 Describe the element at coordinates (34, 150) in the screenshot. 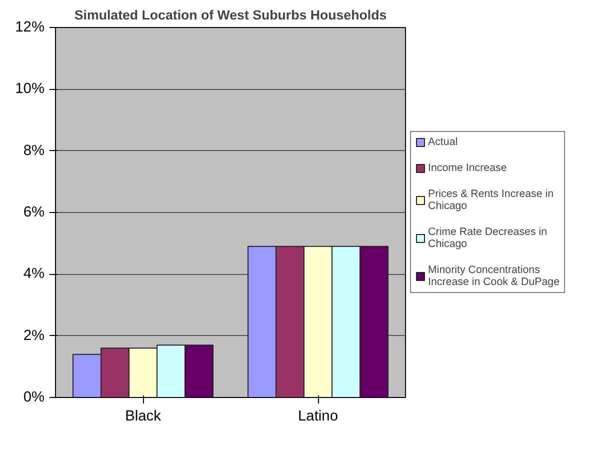

I see `y-tick-label: 8%` at that location.